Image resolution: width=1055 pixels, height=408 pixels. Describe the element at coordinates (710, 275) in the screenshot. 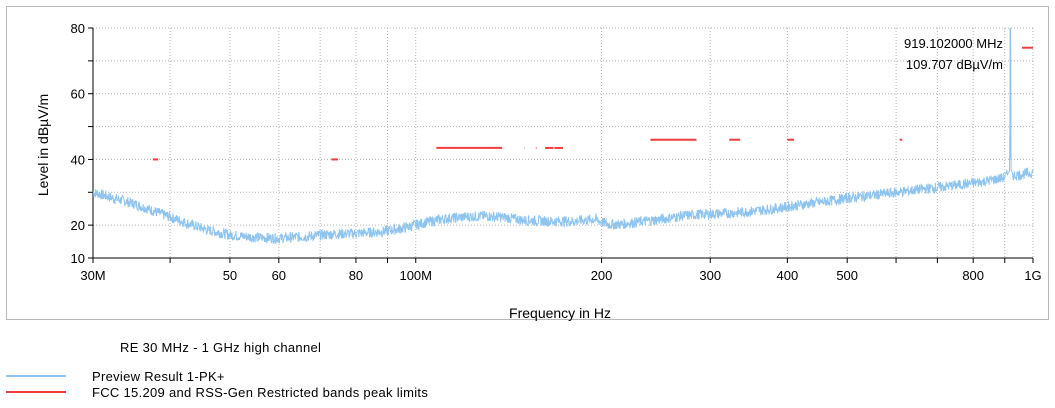

I see `x-tick-label: 300` at that location.